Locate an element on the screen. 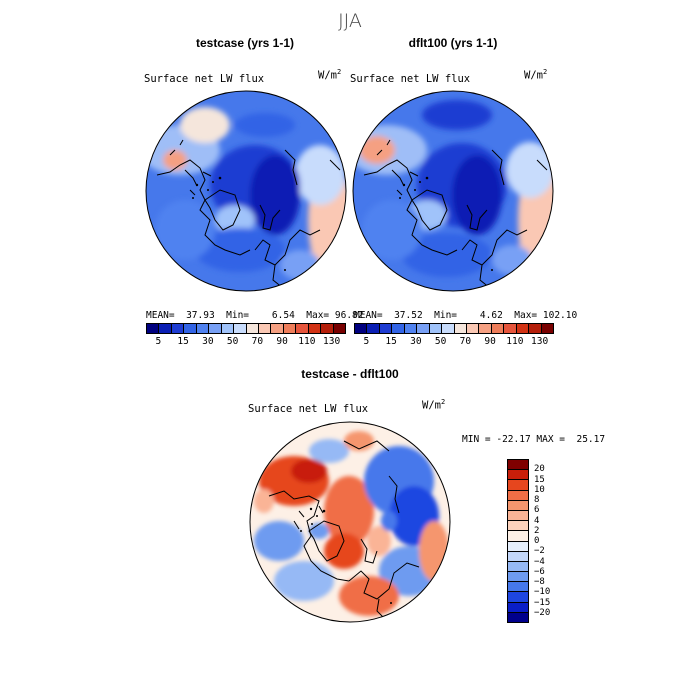 The height and width of the screenshot is (700, 700). colorbar-labels-testcase: 5 15 30 50 70 90 110 130 is located at coordinates (245, 342).